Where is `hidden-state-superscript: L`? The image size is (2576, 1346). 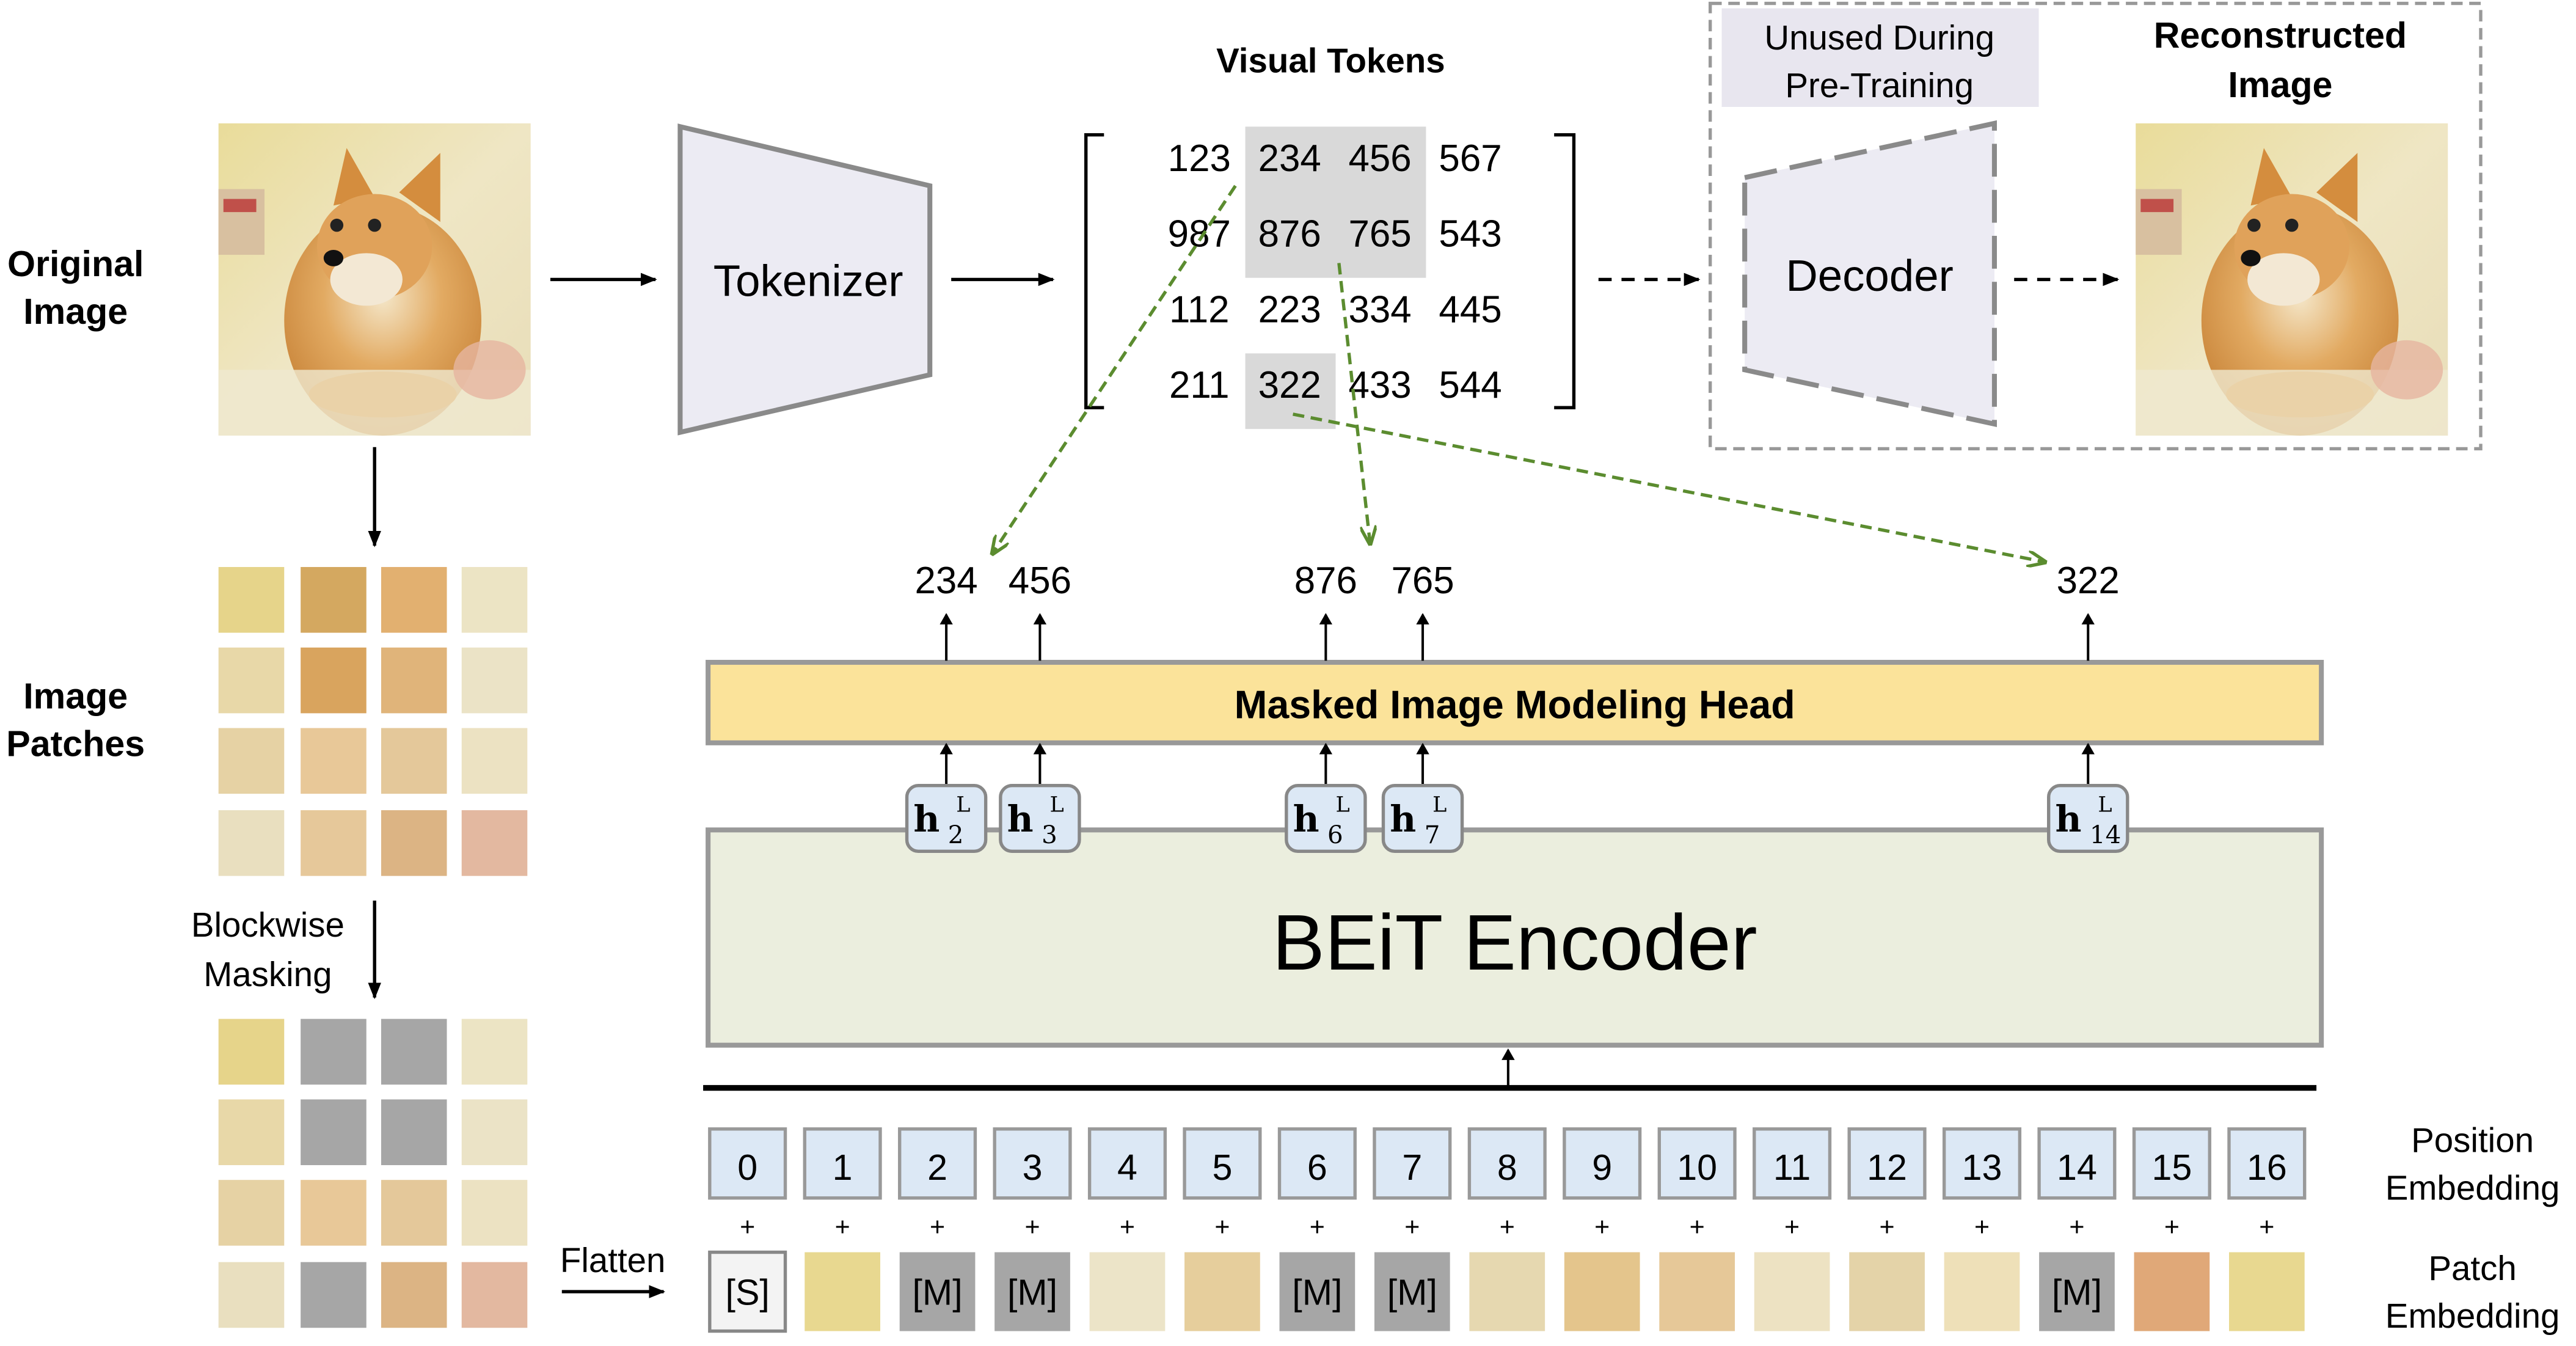
hidden-state-superscript: L is located at coordinates (1439, 805).